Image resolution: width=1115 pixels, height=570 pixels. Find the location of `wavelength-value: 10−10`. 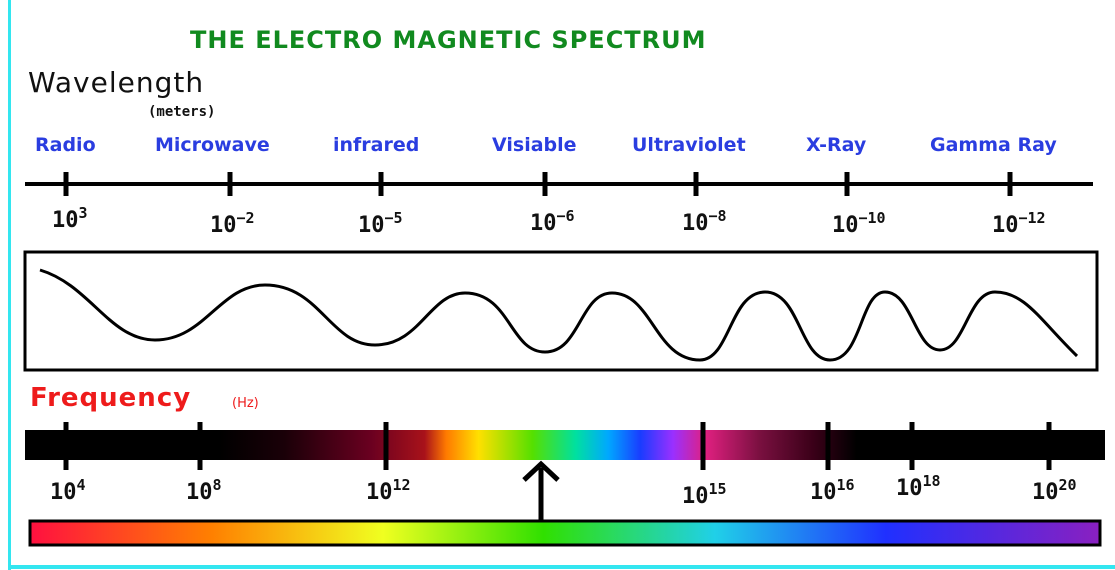

wavelength-value: 10−10 is located at coordinates (859, 223).